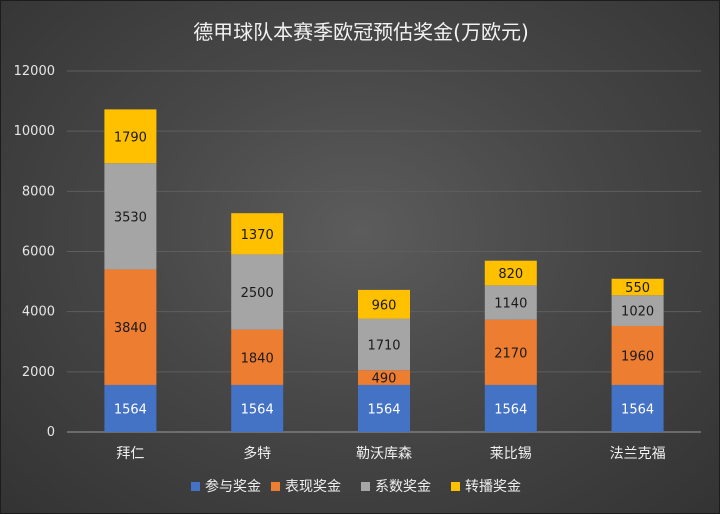  I want to click on data-label: 1370, so click(257, 235).